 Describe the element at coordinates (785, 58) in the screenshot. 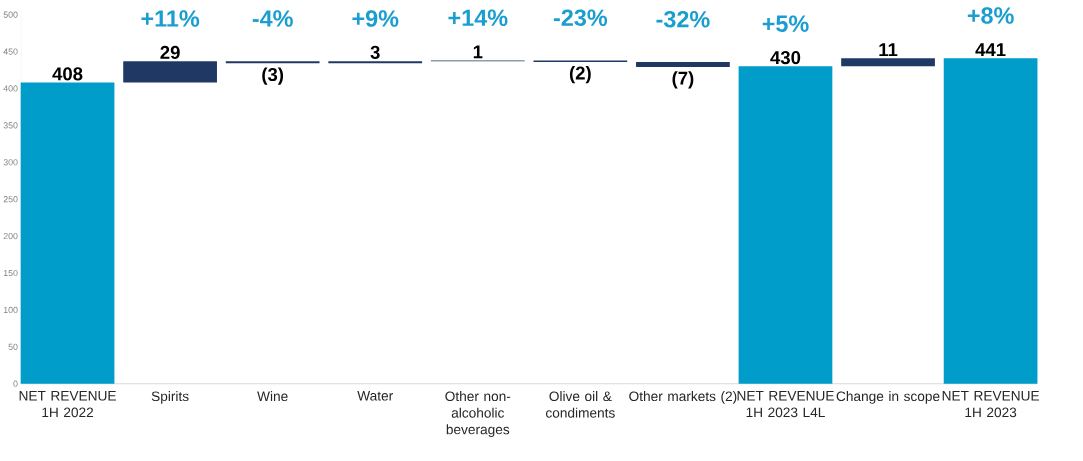

I see `data-label: 430` at that location.